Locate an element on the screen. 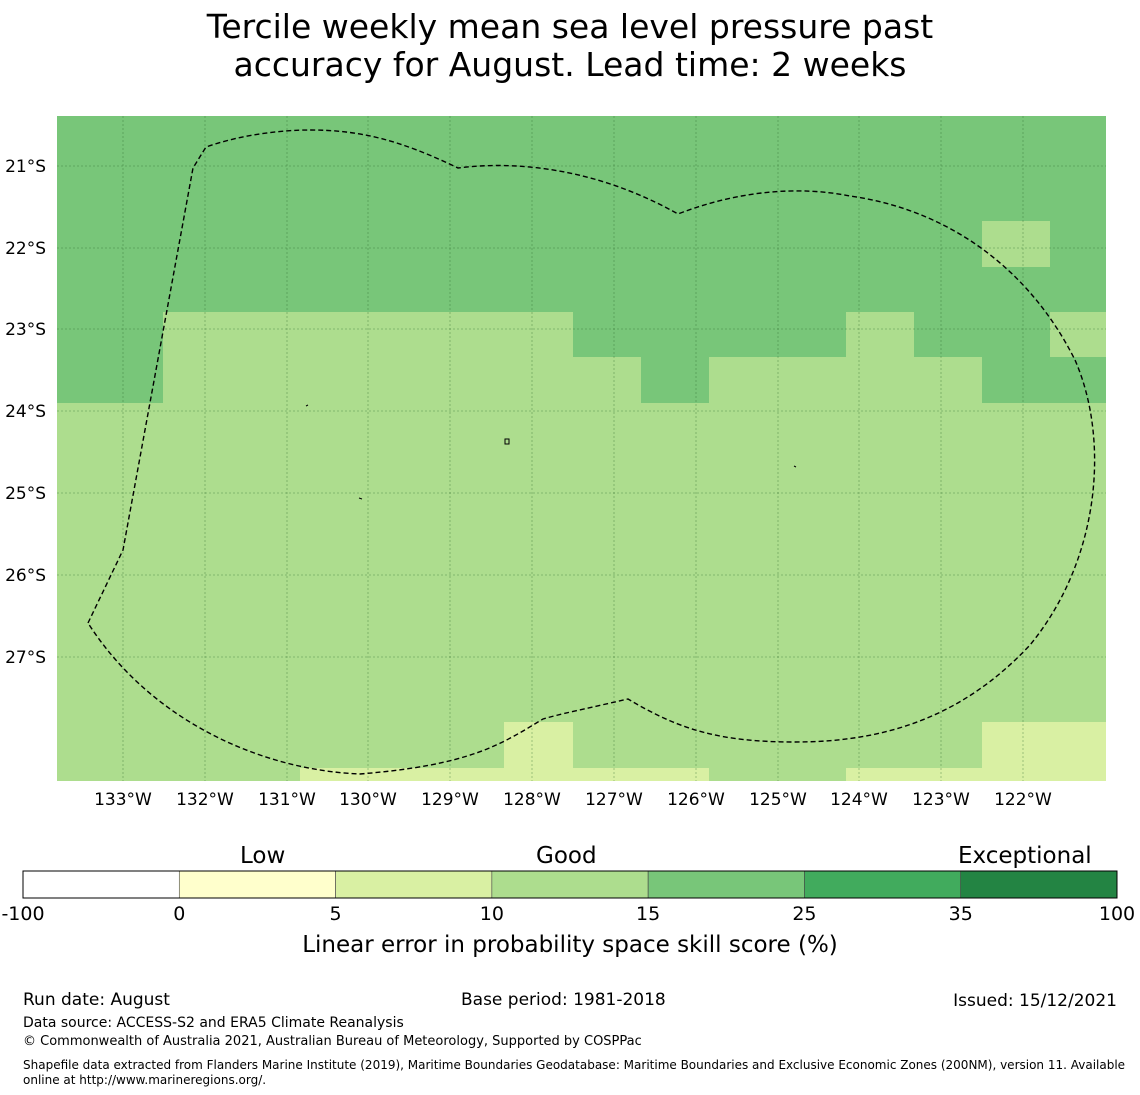  lon-label: 122°W is located at coordinates (1023, 800).